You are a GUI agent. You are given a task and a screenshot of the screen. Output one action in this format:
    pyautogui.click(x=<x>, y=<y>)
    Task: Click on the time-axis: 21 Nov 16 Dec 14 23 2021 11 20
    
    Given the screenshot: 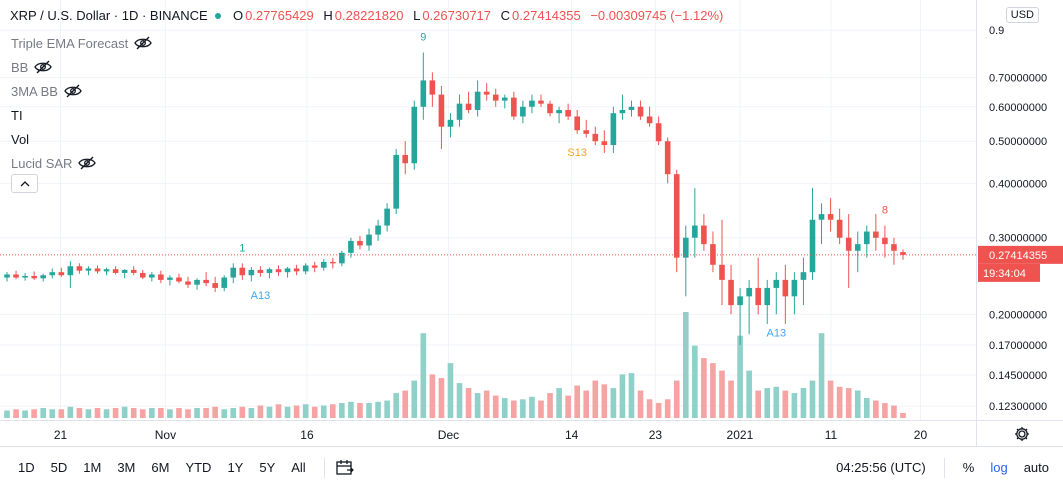 What is the action you would take?
    pyautogui.click(x=488, y=433)
    